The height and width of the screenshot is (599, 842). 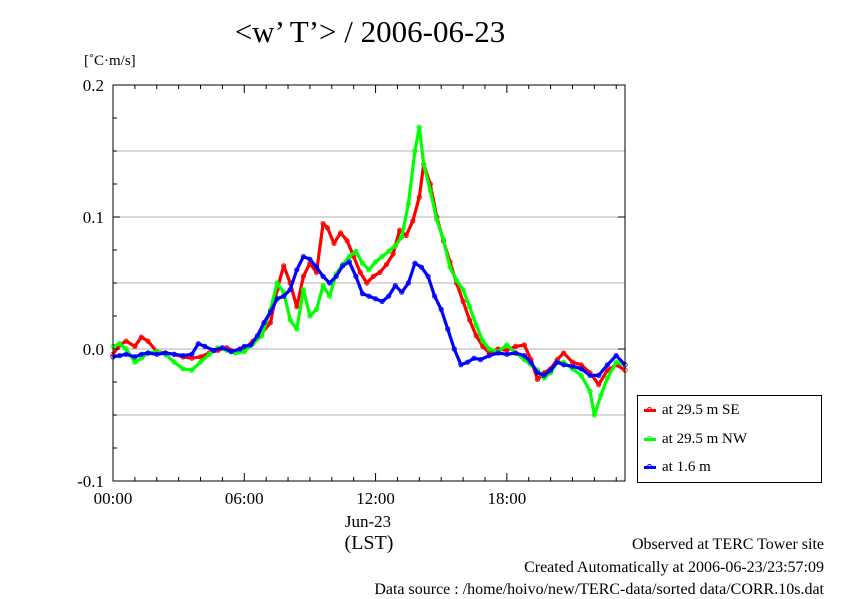 I want to click on x-axis-label: (LST), so click(x=369, y=543).